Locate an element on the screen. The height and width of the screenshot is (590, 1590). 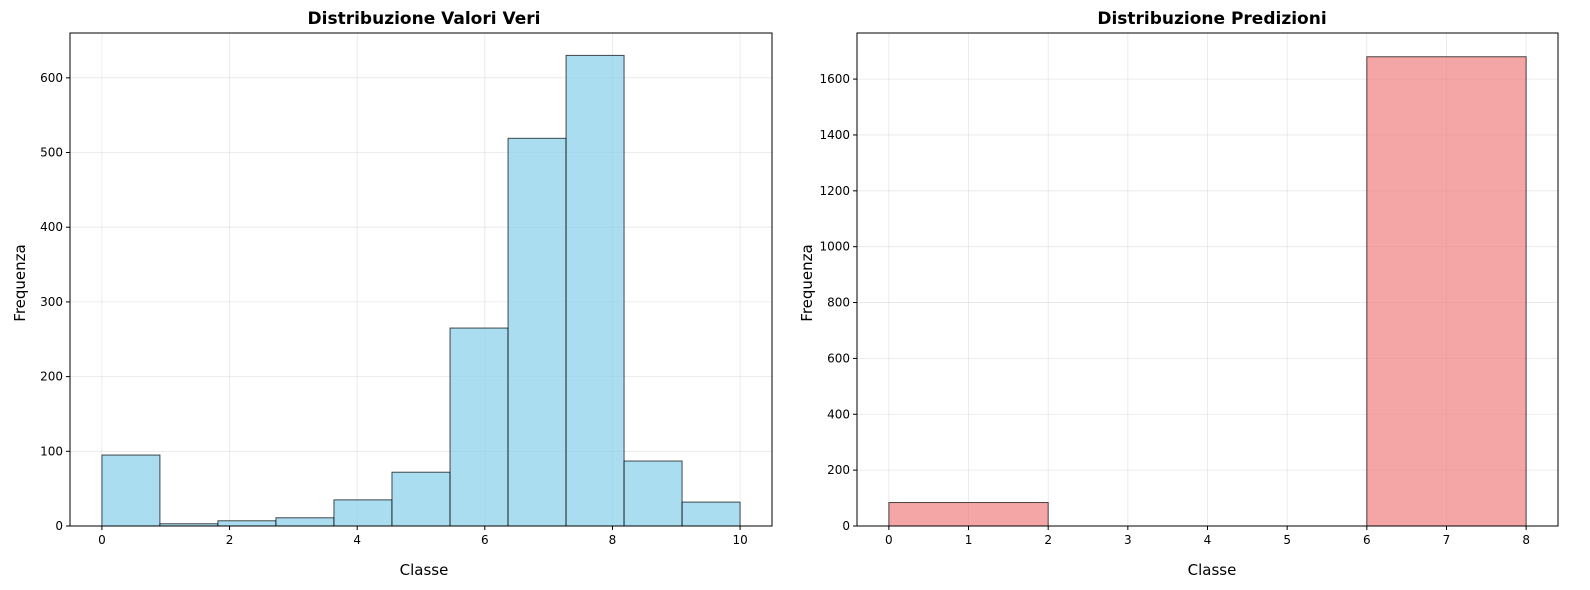
x-tick-label: 3 is located at coordinates (1128, 540).